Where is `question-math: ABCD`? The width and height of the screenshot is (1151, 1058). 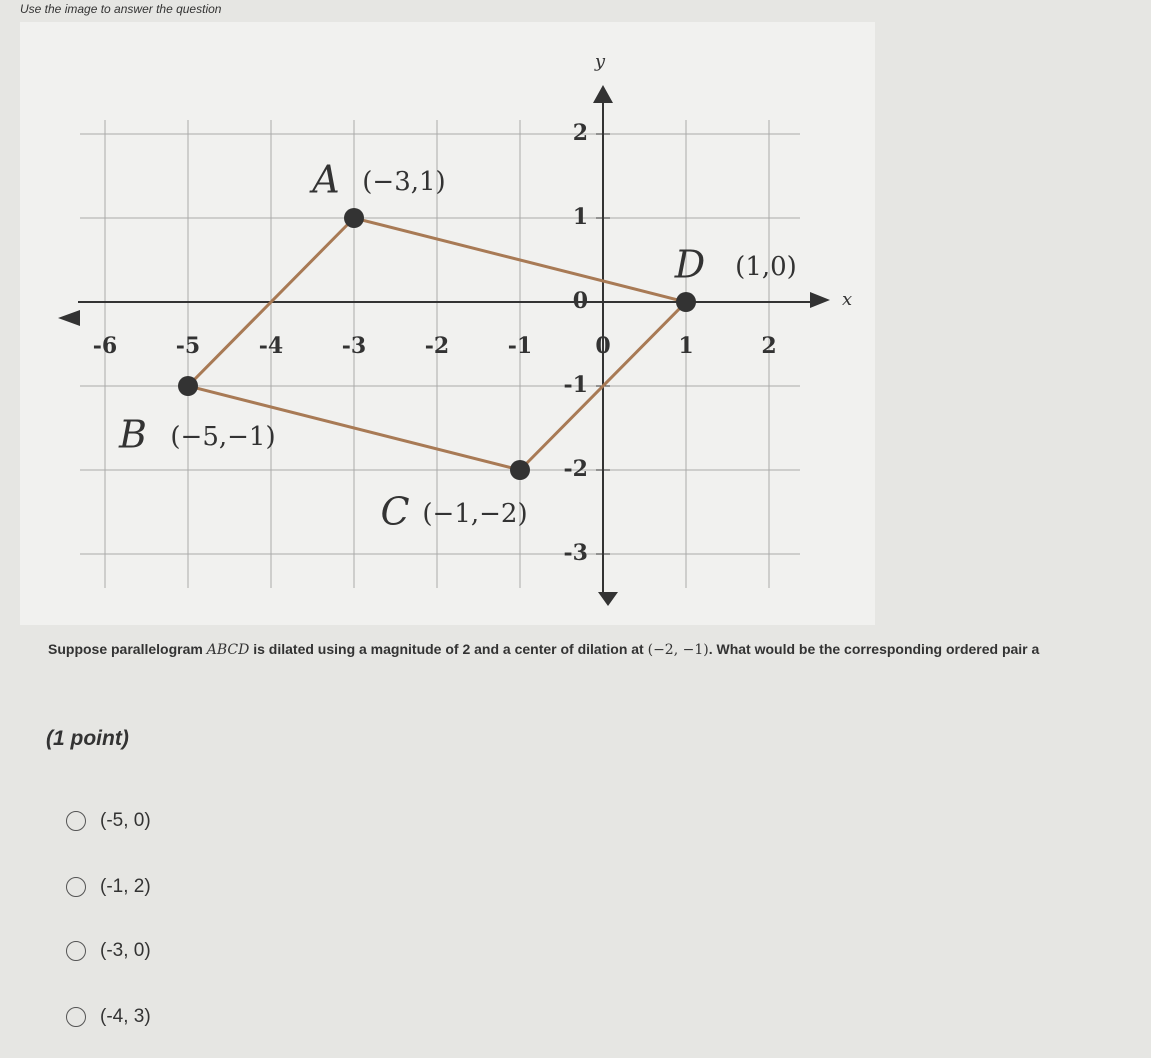
question-math: ABCD is located at coordinates (228, 650).